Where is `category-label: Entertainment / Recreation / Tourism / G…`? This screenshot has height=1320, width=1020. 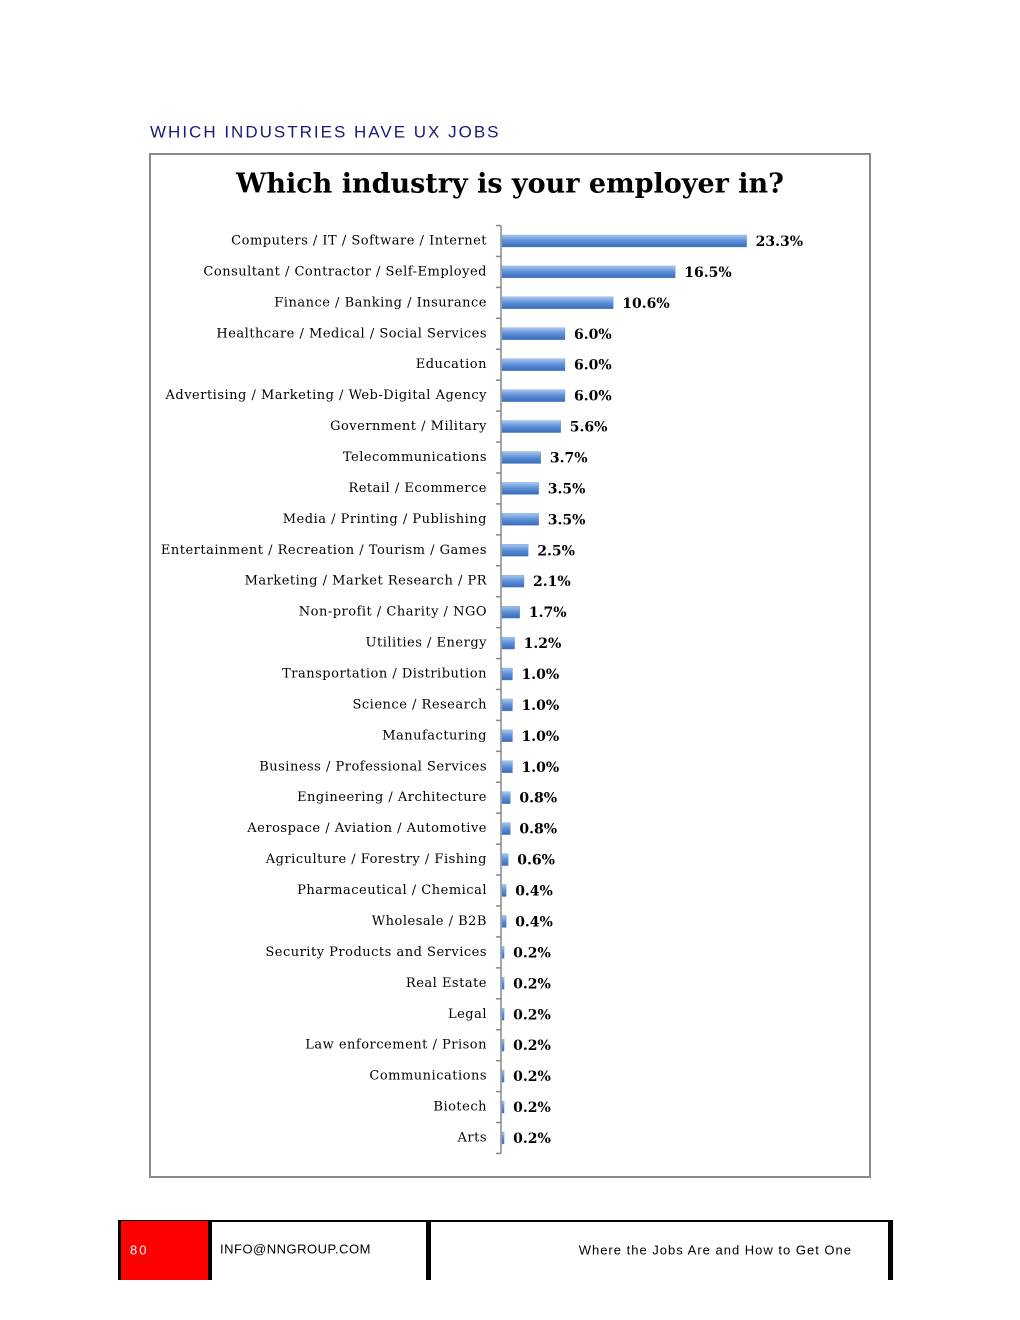
category-label: Entertainment / Recreation / Tourism / G… is located at coordinates (324, 550).